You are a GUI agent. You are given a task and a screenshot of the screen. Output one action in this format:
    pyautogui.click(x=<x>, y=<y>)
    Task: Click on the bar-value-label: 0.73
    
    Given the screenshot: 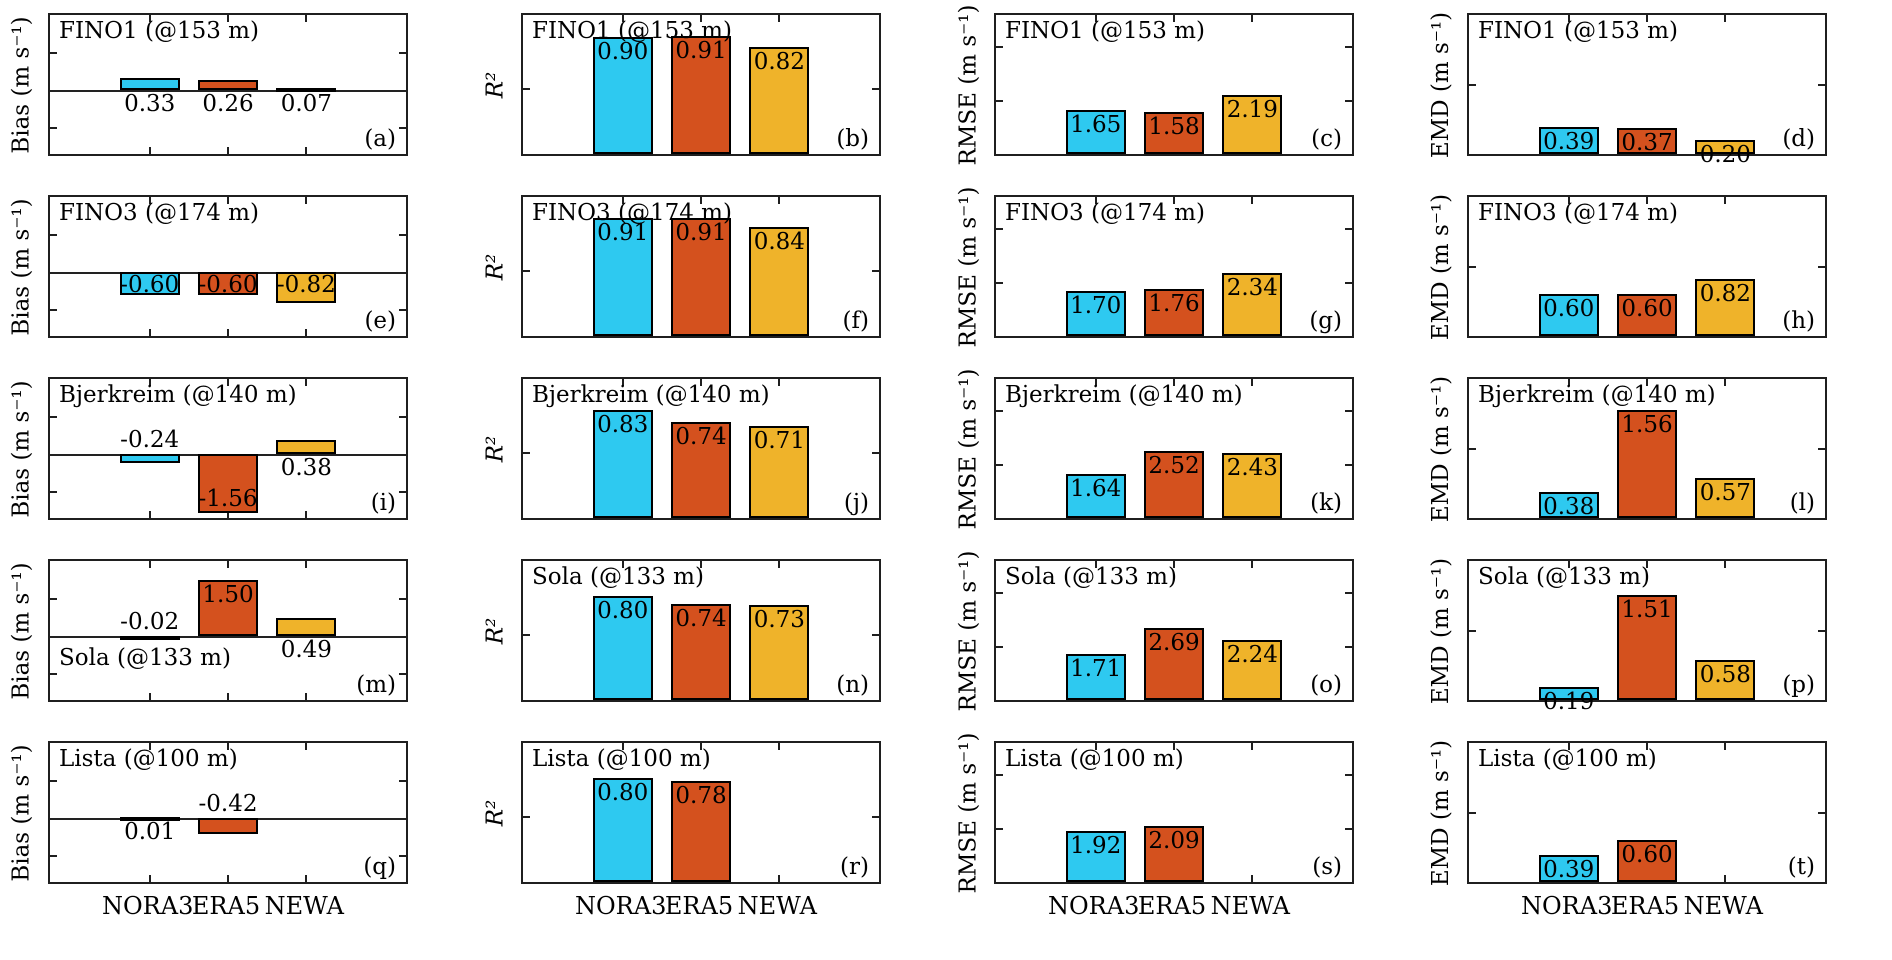 What is the action you would take?
    pyautogui.click(x=779, y=620)
    